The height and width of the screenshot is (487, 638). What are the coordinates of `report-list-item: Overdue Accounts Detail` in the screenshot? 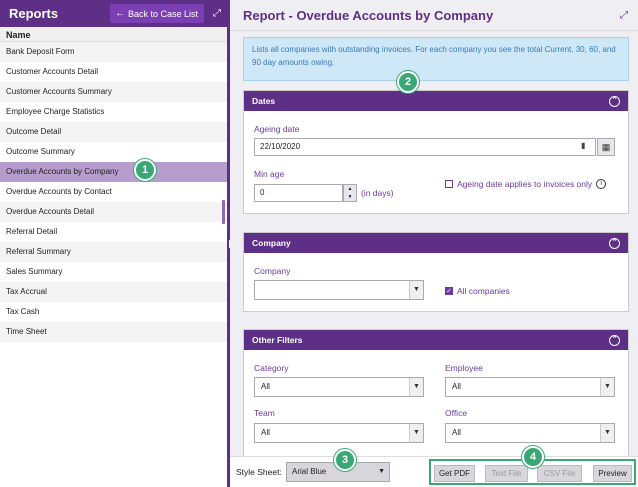 It's located at (113, 212).